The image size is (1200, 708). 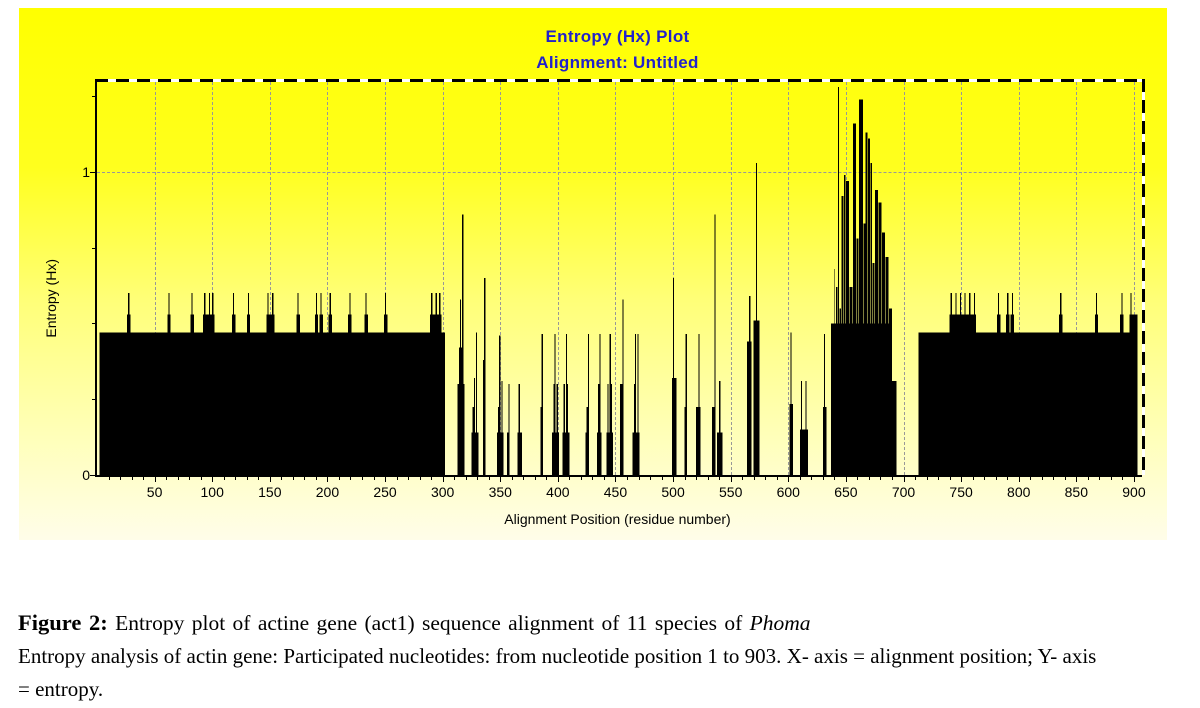 I want to click on x-tick-label-150: 150, so click(x=270, y=492).